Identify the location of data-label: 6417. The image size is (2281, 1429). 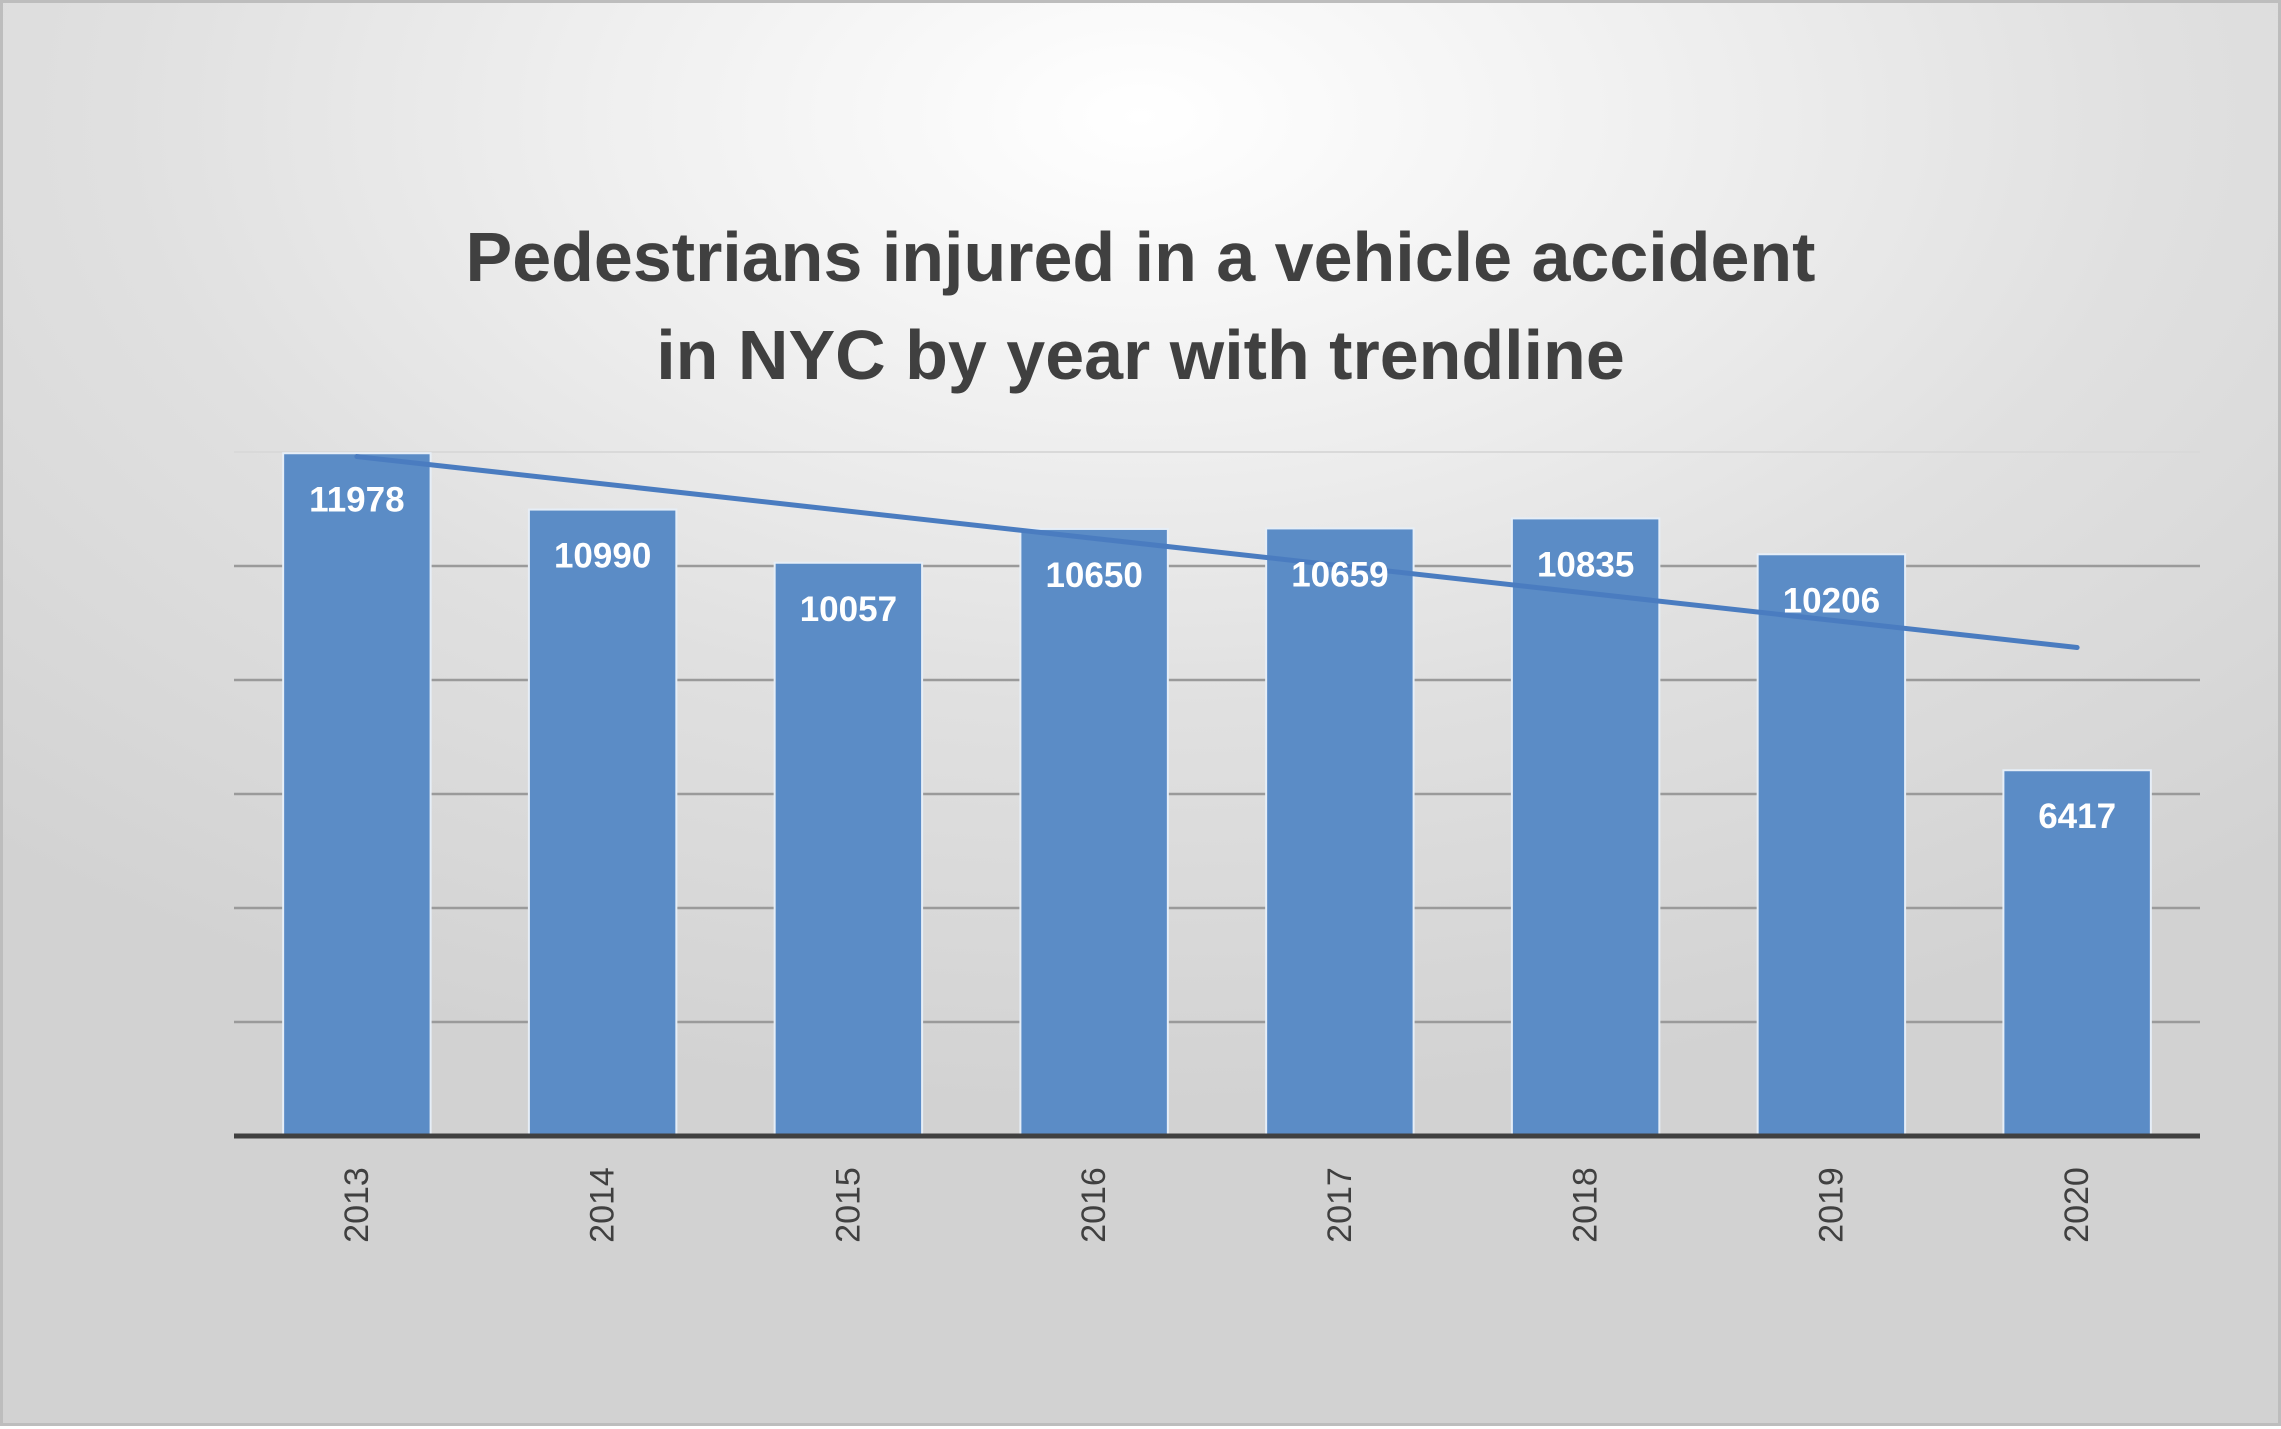
(2077, 816).